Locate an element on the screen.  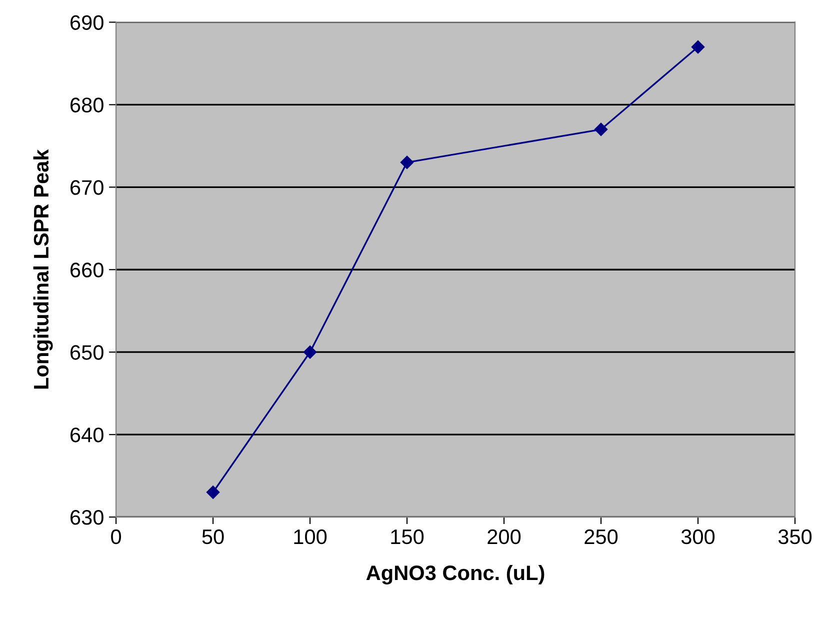
x-axis-title: AgNO3 Conc. (uL) is located at coordinates (455, 574).